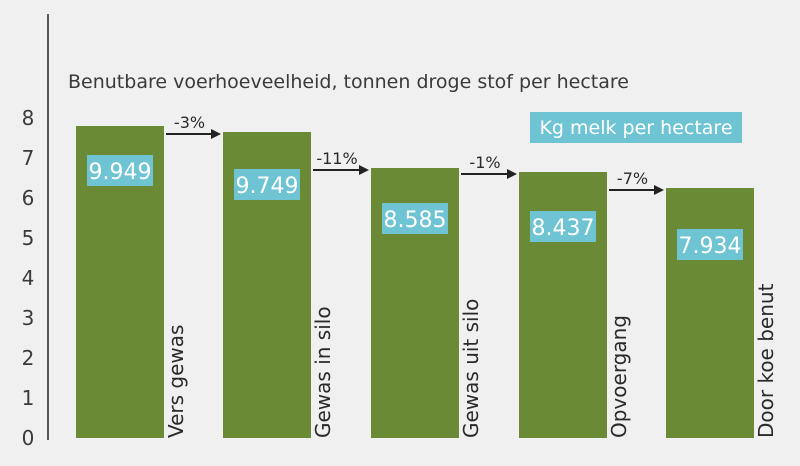 This screenshot has height=466, width=800. I want to click on value-label: 8.437, so click(563, 228).